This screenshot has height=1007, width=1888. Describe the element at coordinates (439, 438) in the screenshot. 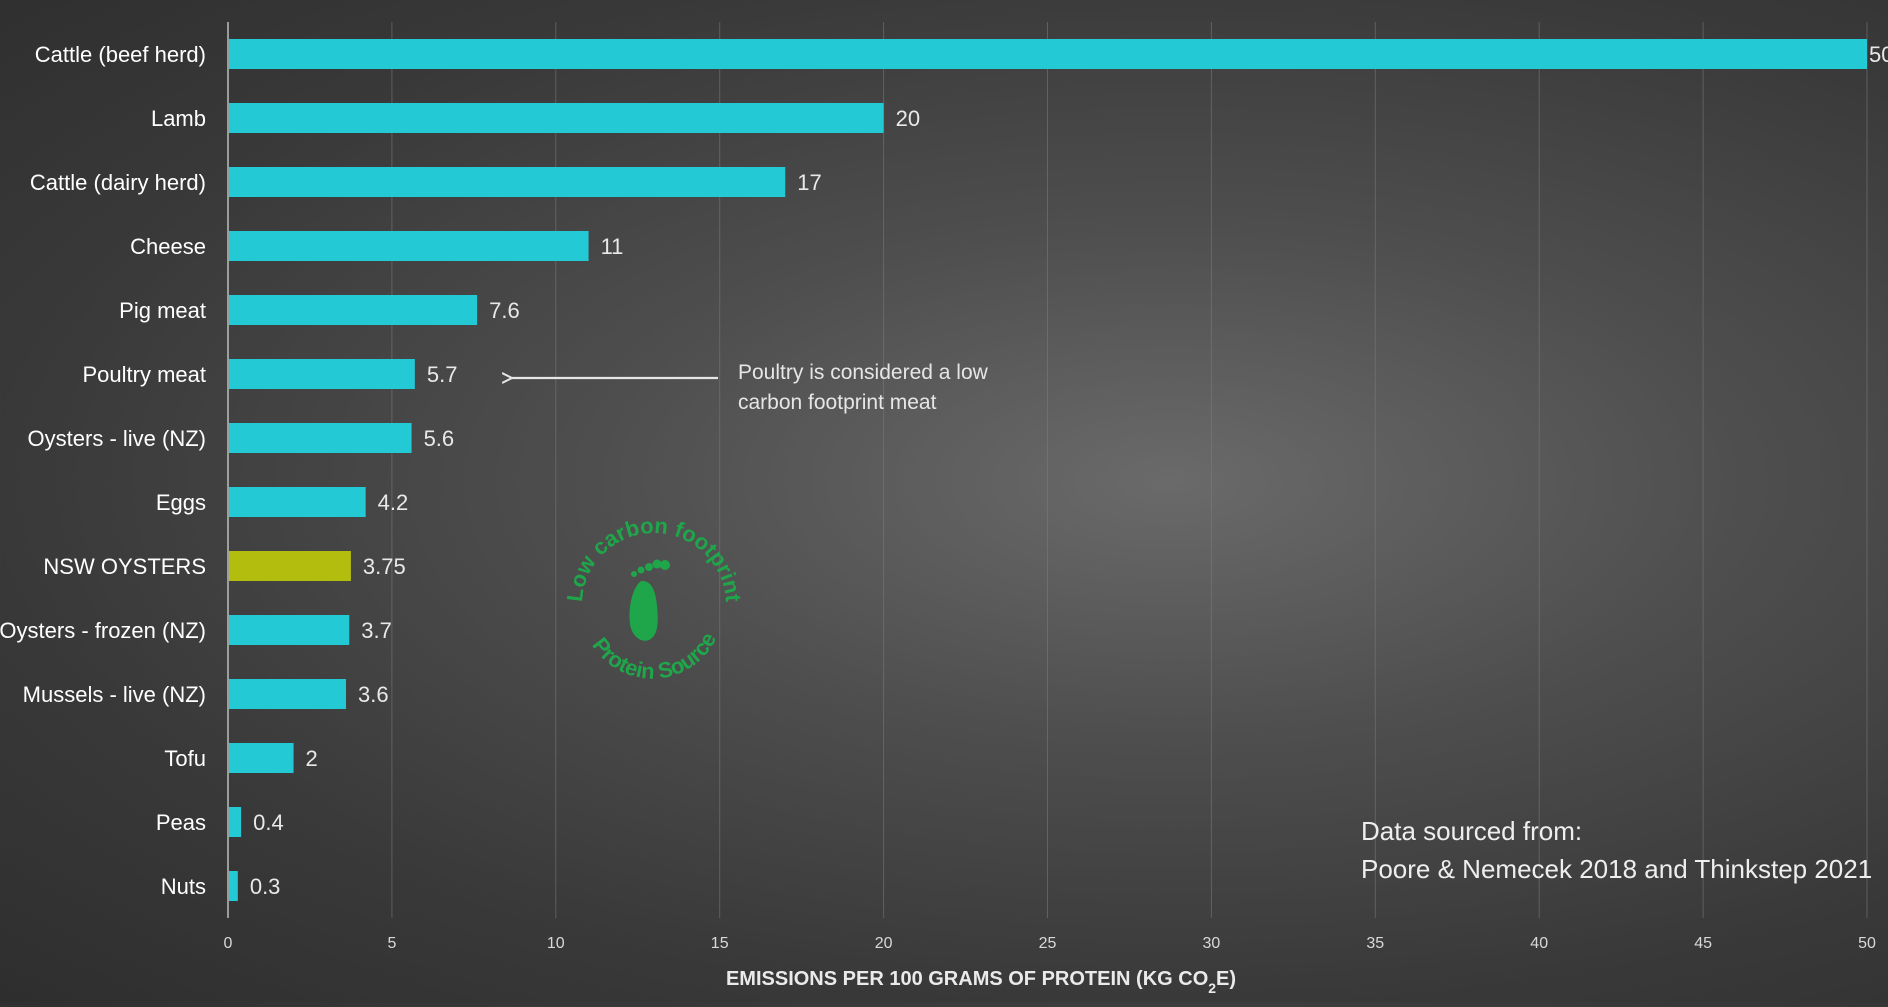

I see `value-label: 5.6` at that location.